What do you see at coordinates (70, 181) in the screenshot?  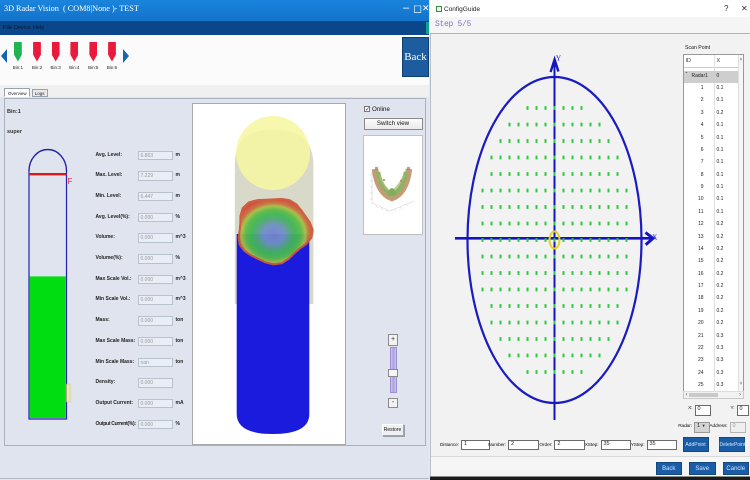 I see `svg-text: F` at bounding box center [70, 181].